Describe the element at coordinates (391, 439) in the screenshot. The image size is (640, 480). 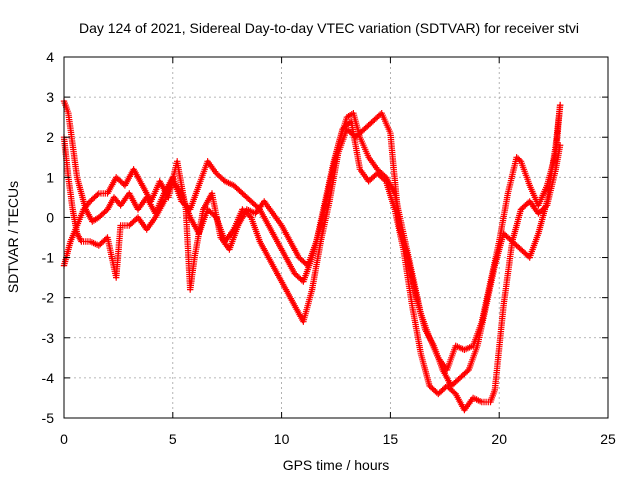
I see `x-tick-label: 15` at that location.